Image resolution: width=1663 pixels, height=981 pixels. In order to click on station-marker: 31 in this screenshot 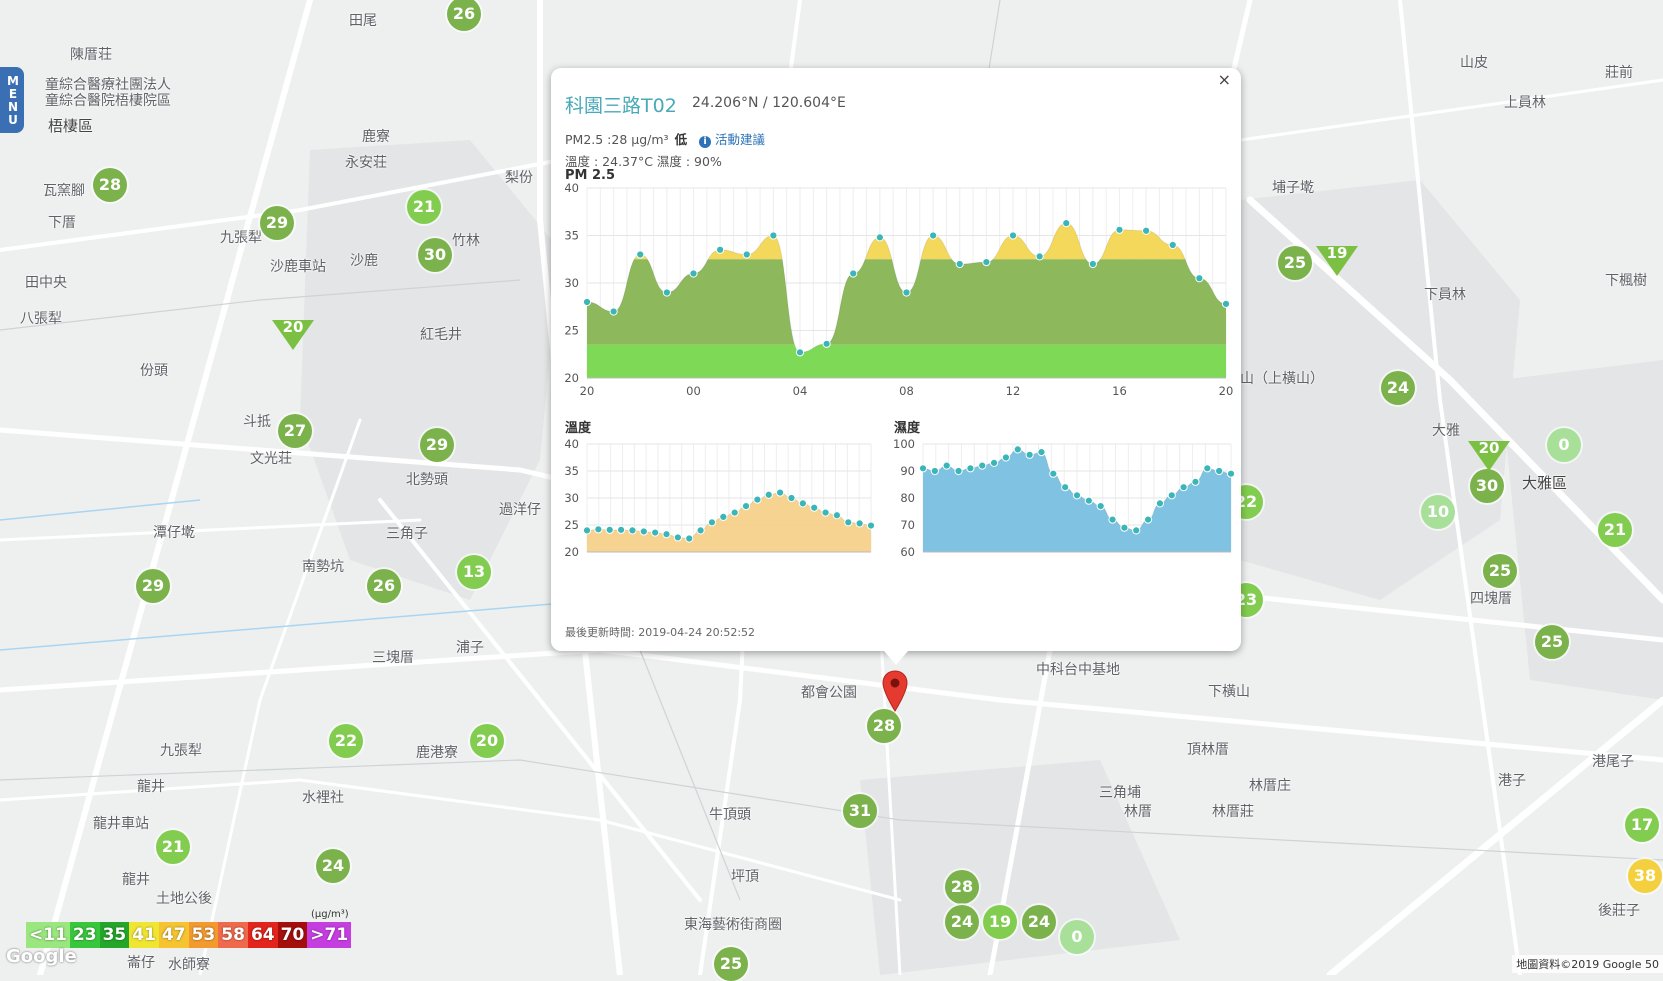, I will do `click(860, 811)`.